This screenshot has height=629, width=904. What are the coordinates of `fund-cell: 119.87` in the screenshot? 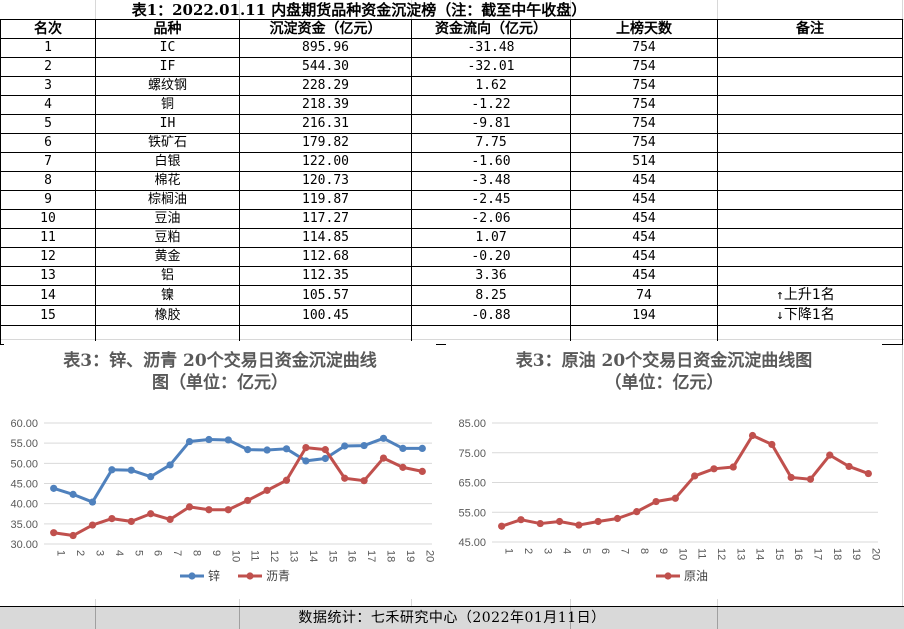 It's located at (325, 200).